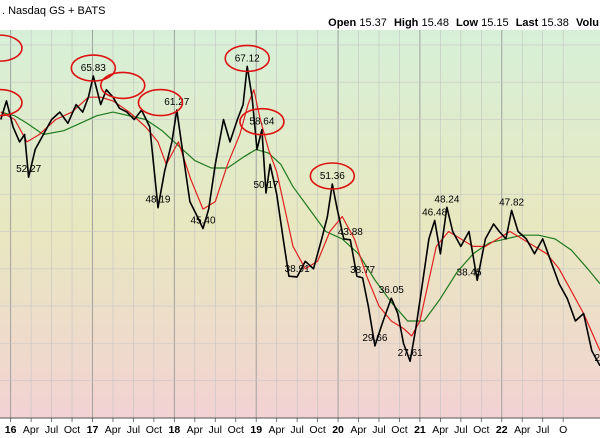 This screenshot has height=438, width=600. Describe the element at coordinates (555, 23) in the screenshot. I see `last-value: 15.38` at that location.